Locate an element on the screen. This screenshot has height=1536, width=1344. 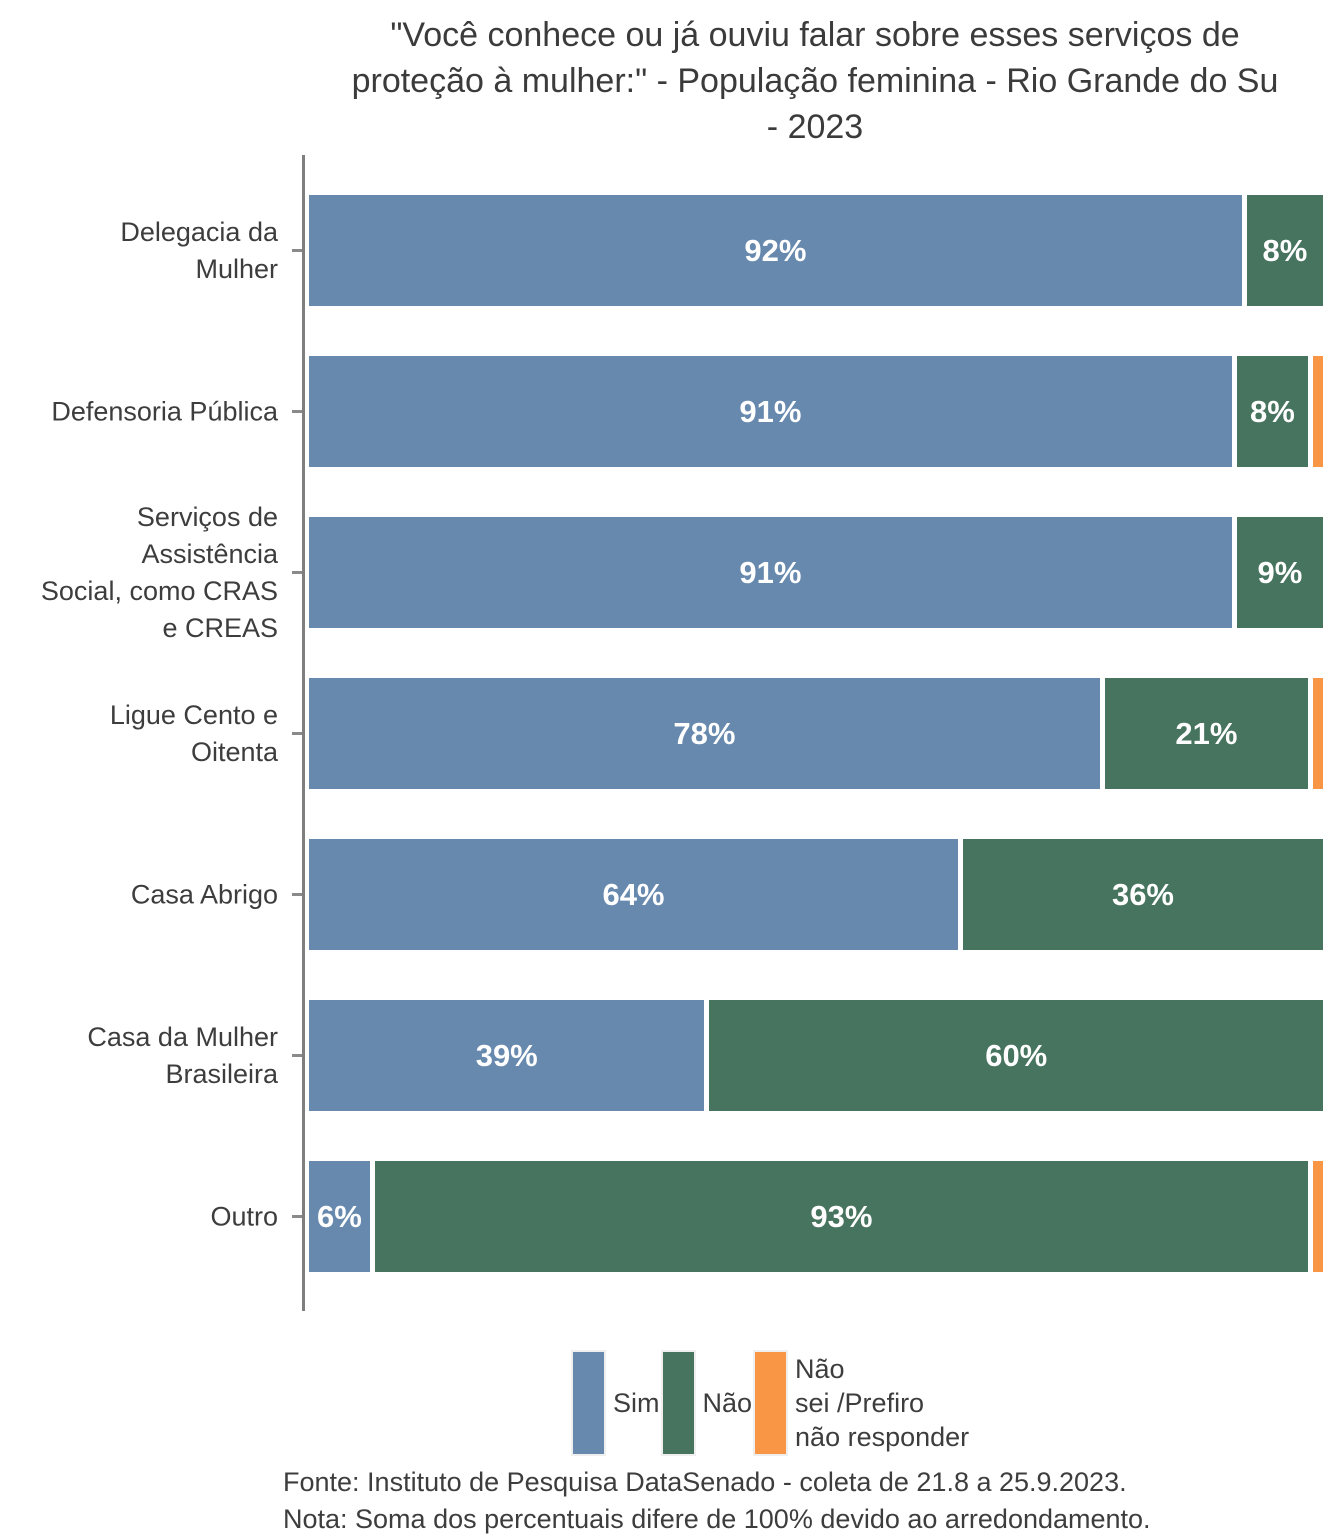
chart-row: Delegacia da Mulher 92% 8% is located at coordinates (672, 250).